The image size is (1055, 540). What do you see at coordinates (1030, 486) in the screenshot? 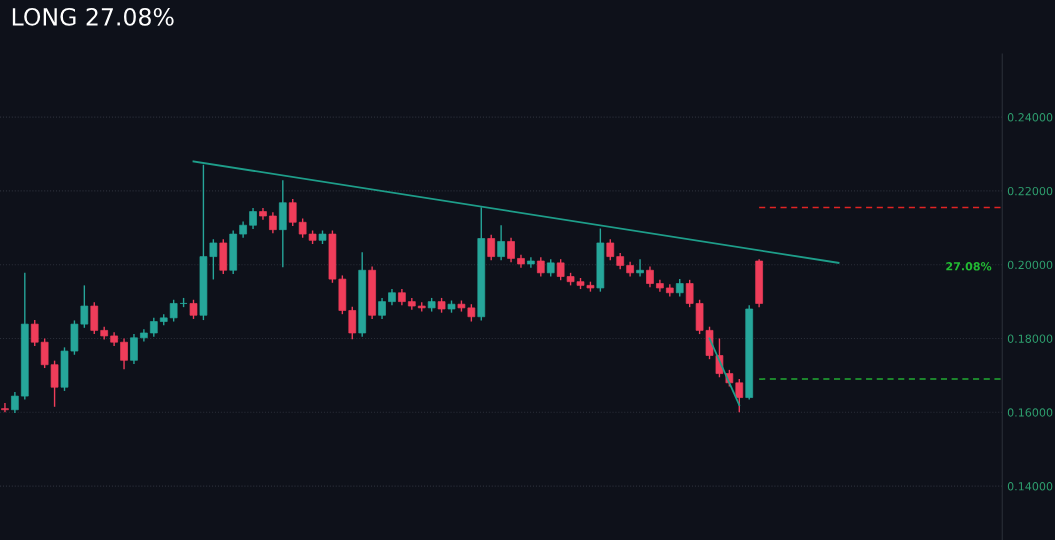
I see `y-tick-label: 0.14000` at bounding box center [1030, 486].